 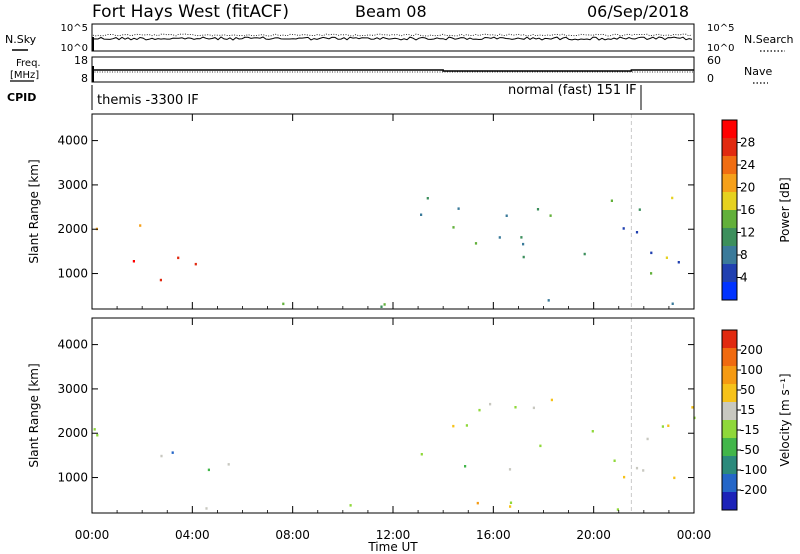 I want to click on nsearch-trace, so click(x=392, y=35).